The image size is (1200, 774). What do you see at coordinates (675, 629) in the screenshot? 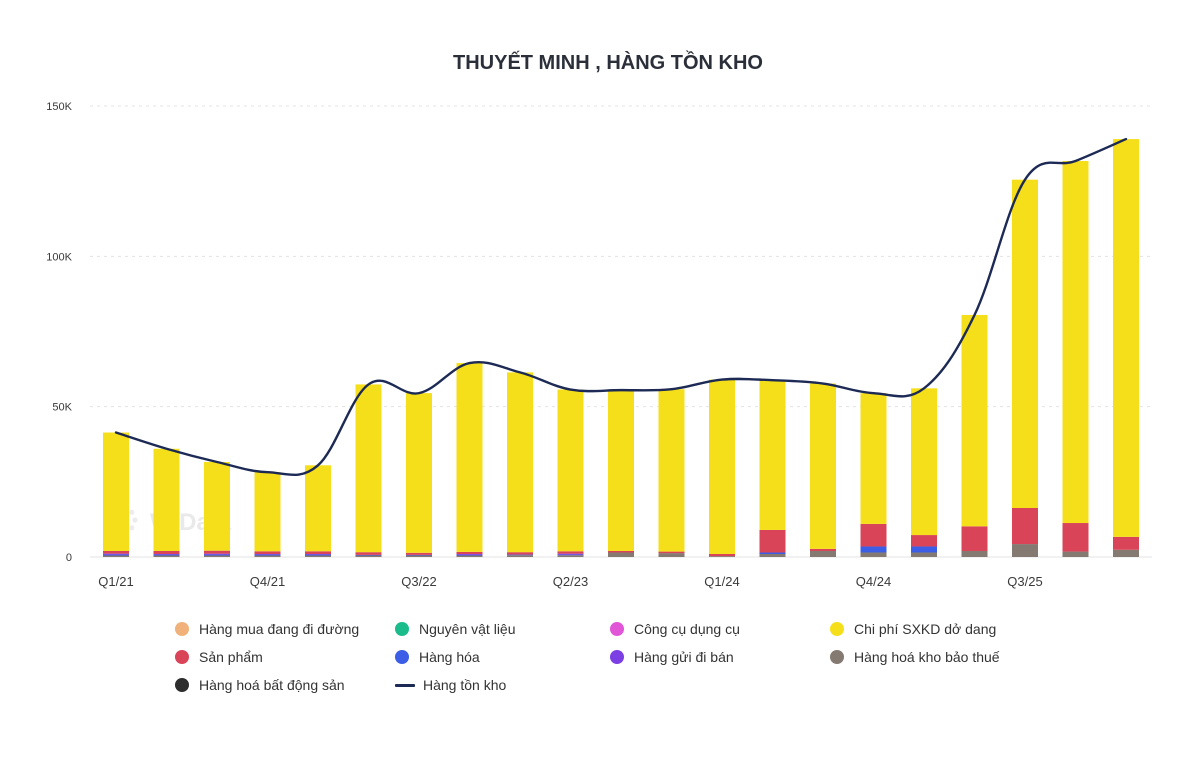
I see `legend-item: Công cụ dụng cụ` at bounding box center [675, 629].